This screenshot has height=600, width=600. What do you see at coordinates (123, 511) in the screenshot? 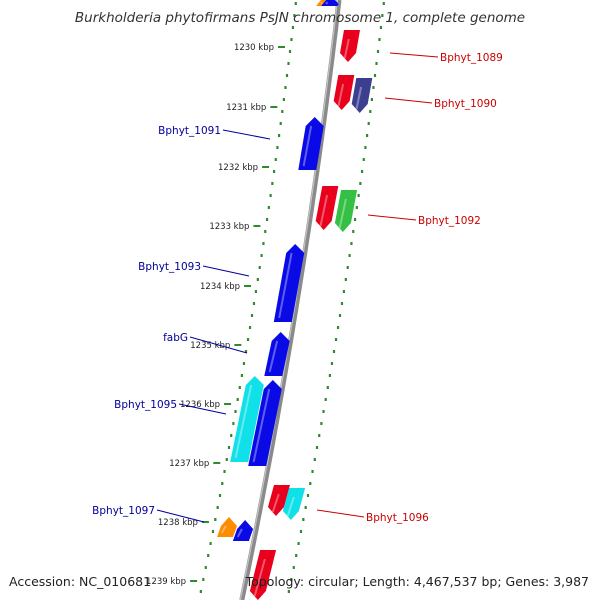
I see `gene-label: Bphyt_1097` at bounding box center [123, 511].